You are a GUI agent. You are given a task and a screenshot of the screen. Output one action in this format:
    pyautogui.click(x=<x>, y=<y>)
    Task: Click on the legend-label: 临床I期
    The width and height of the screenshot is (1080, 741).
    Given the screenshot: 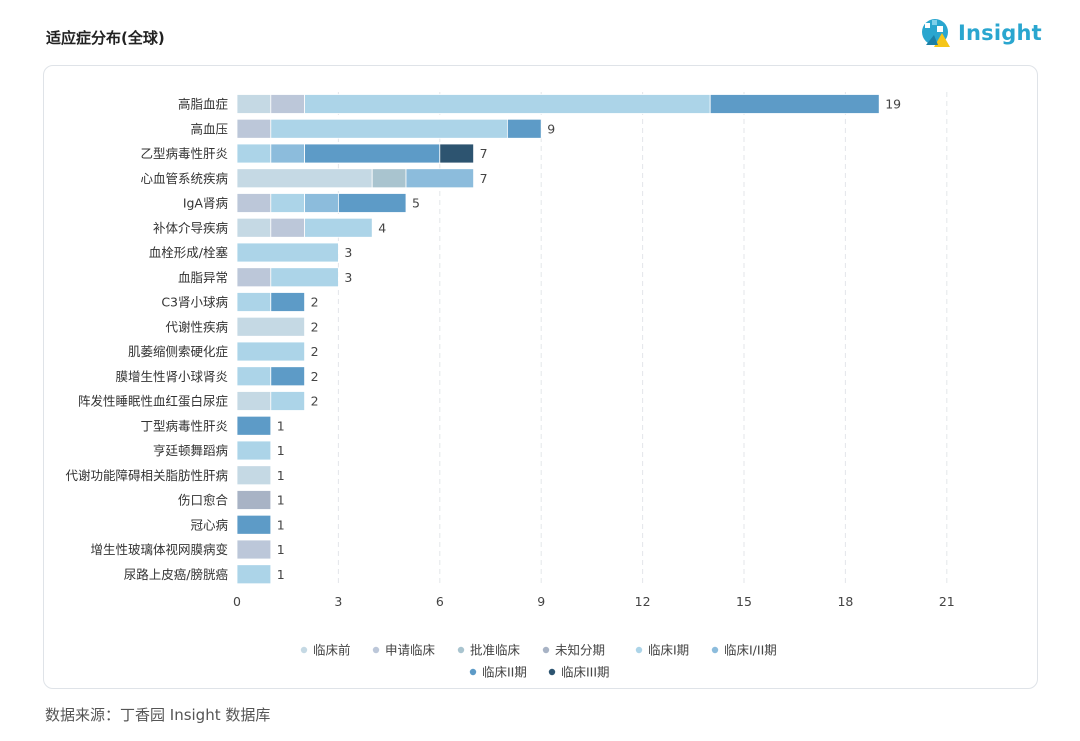 What is the action you would take?
    pyautogui.click(x=668, y=650)
    